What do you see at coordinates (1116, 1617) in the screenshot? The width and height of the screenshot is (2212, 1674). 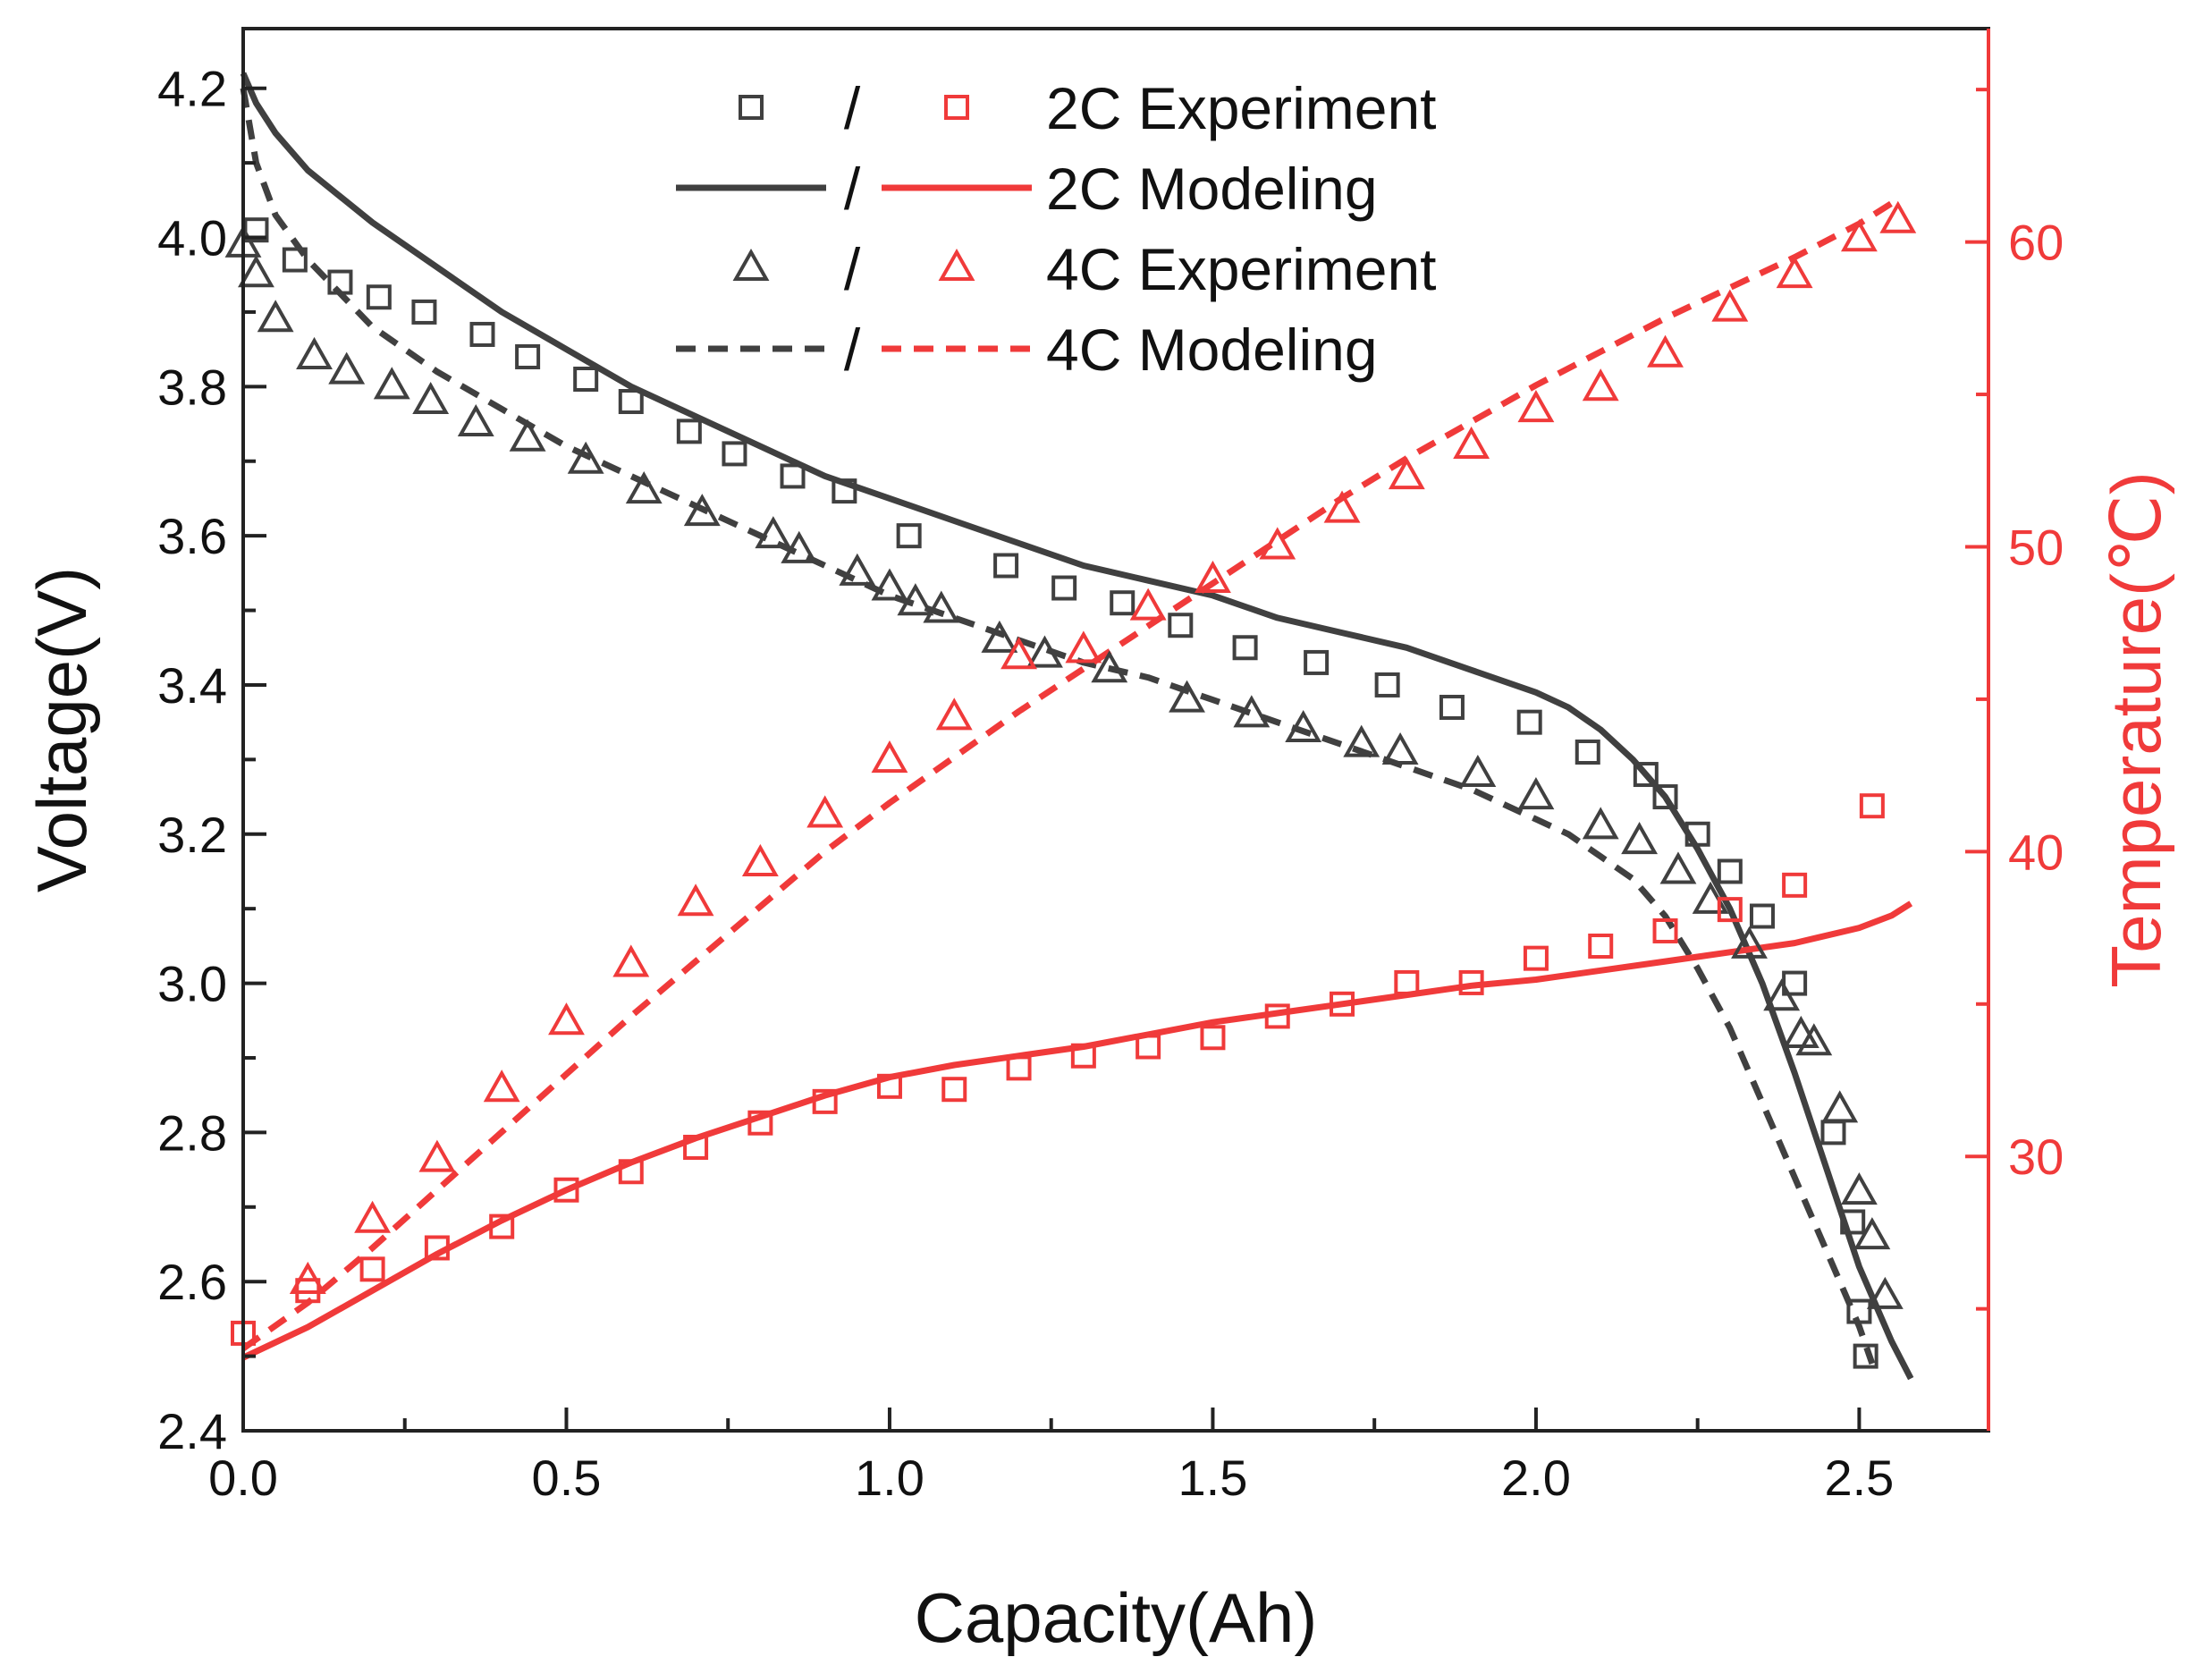 I see `x-axis-title: Capacity(Ah)` at bounding box center [1116, 1617].